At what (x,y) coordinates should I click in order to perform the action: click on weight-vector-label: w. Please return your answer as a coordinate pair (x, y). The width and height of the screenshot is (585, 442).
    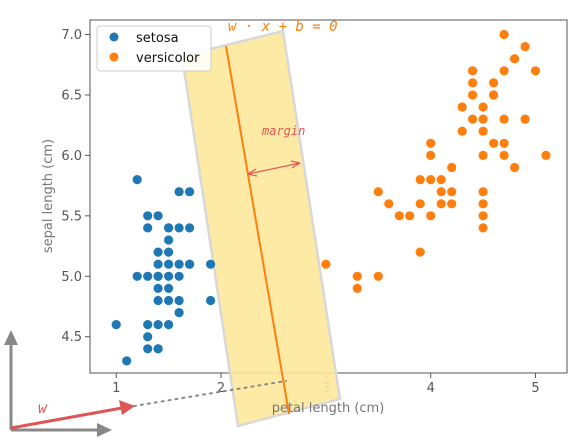
    Looking at the image, I should click on (43, 408).